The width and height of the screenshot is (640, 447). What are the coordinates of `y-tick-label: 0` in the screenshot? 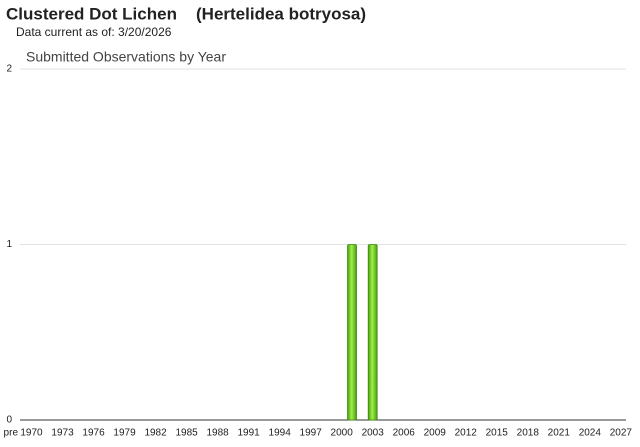 It's located at (9, 420).